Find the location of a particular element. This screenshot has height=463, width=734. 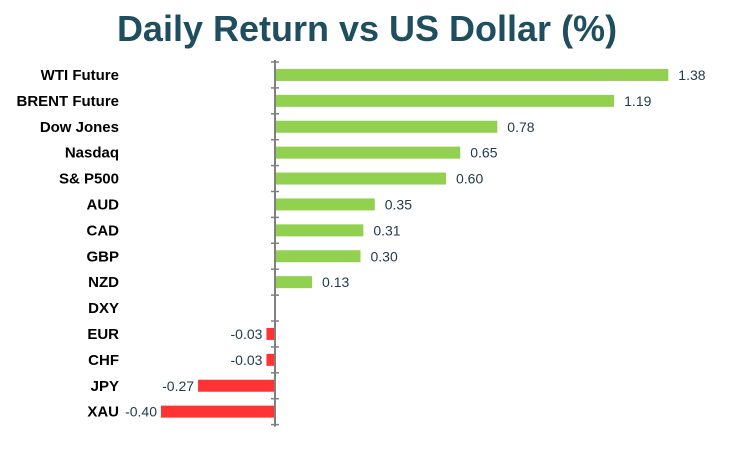

data-label: 0.13 is located at coordinates (335, 282).